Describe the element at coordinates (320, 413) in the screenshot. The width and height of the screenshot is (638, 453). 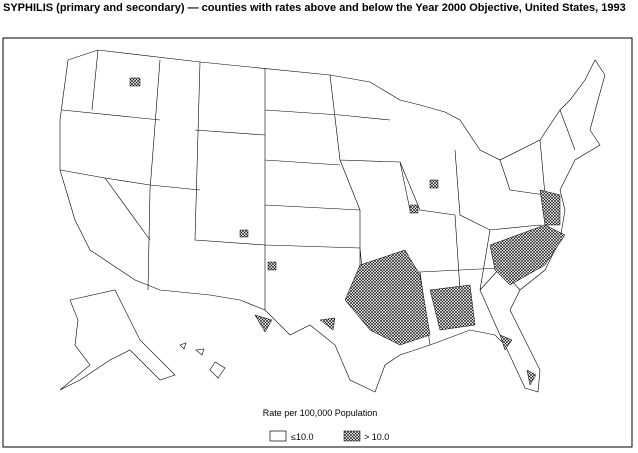
I see `legend-title: Rate per 100,000 Population` at that location.